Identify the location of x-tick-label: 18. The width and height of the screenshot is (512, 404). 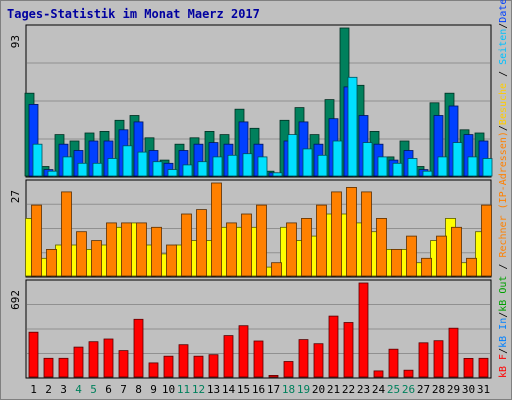
(288, 389).